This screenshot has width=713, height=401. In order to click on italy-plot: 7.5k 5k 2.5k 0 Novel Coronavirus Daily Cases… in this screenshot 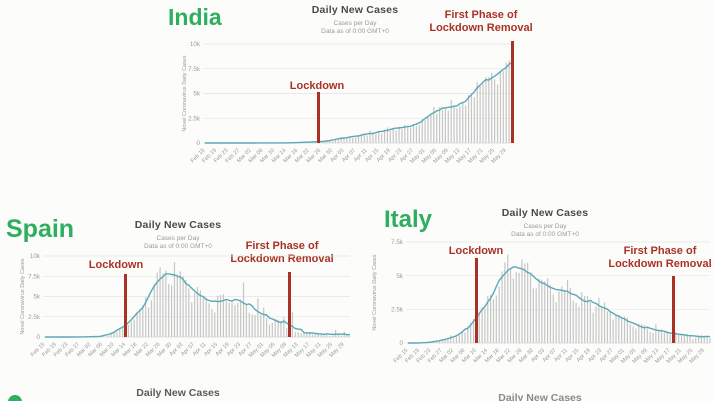, I will do `click(541, 302)`.